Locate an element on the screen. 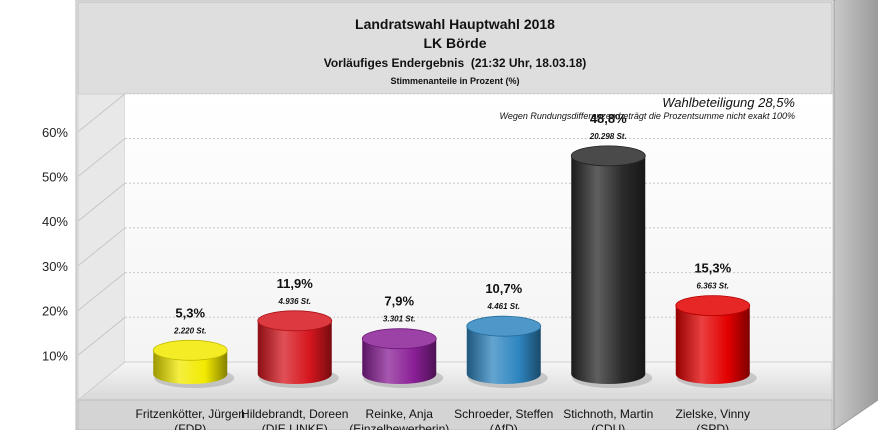 The width and height of the screenshot is (878, 430). votes-label: 2.220 St. is located at coordinates (189, 330).